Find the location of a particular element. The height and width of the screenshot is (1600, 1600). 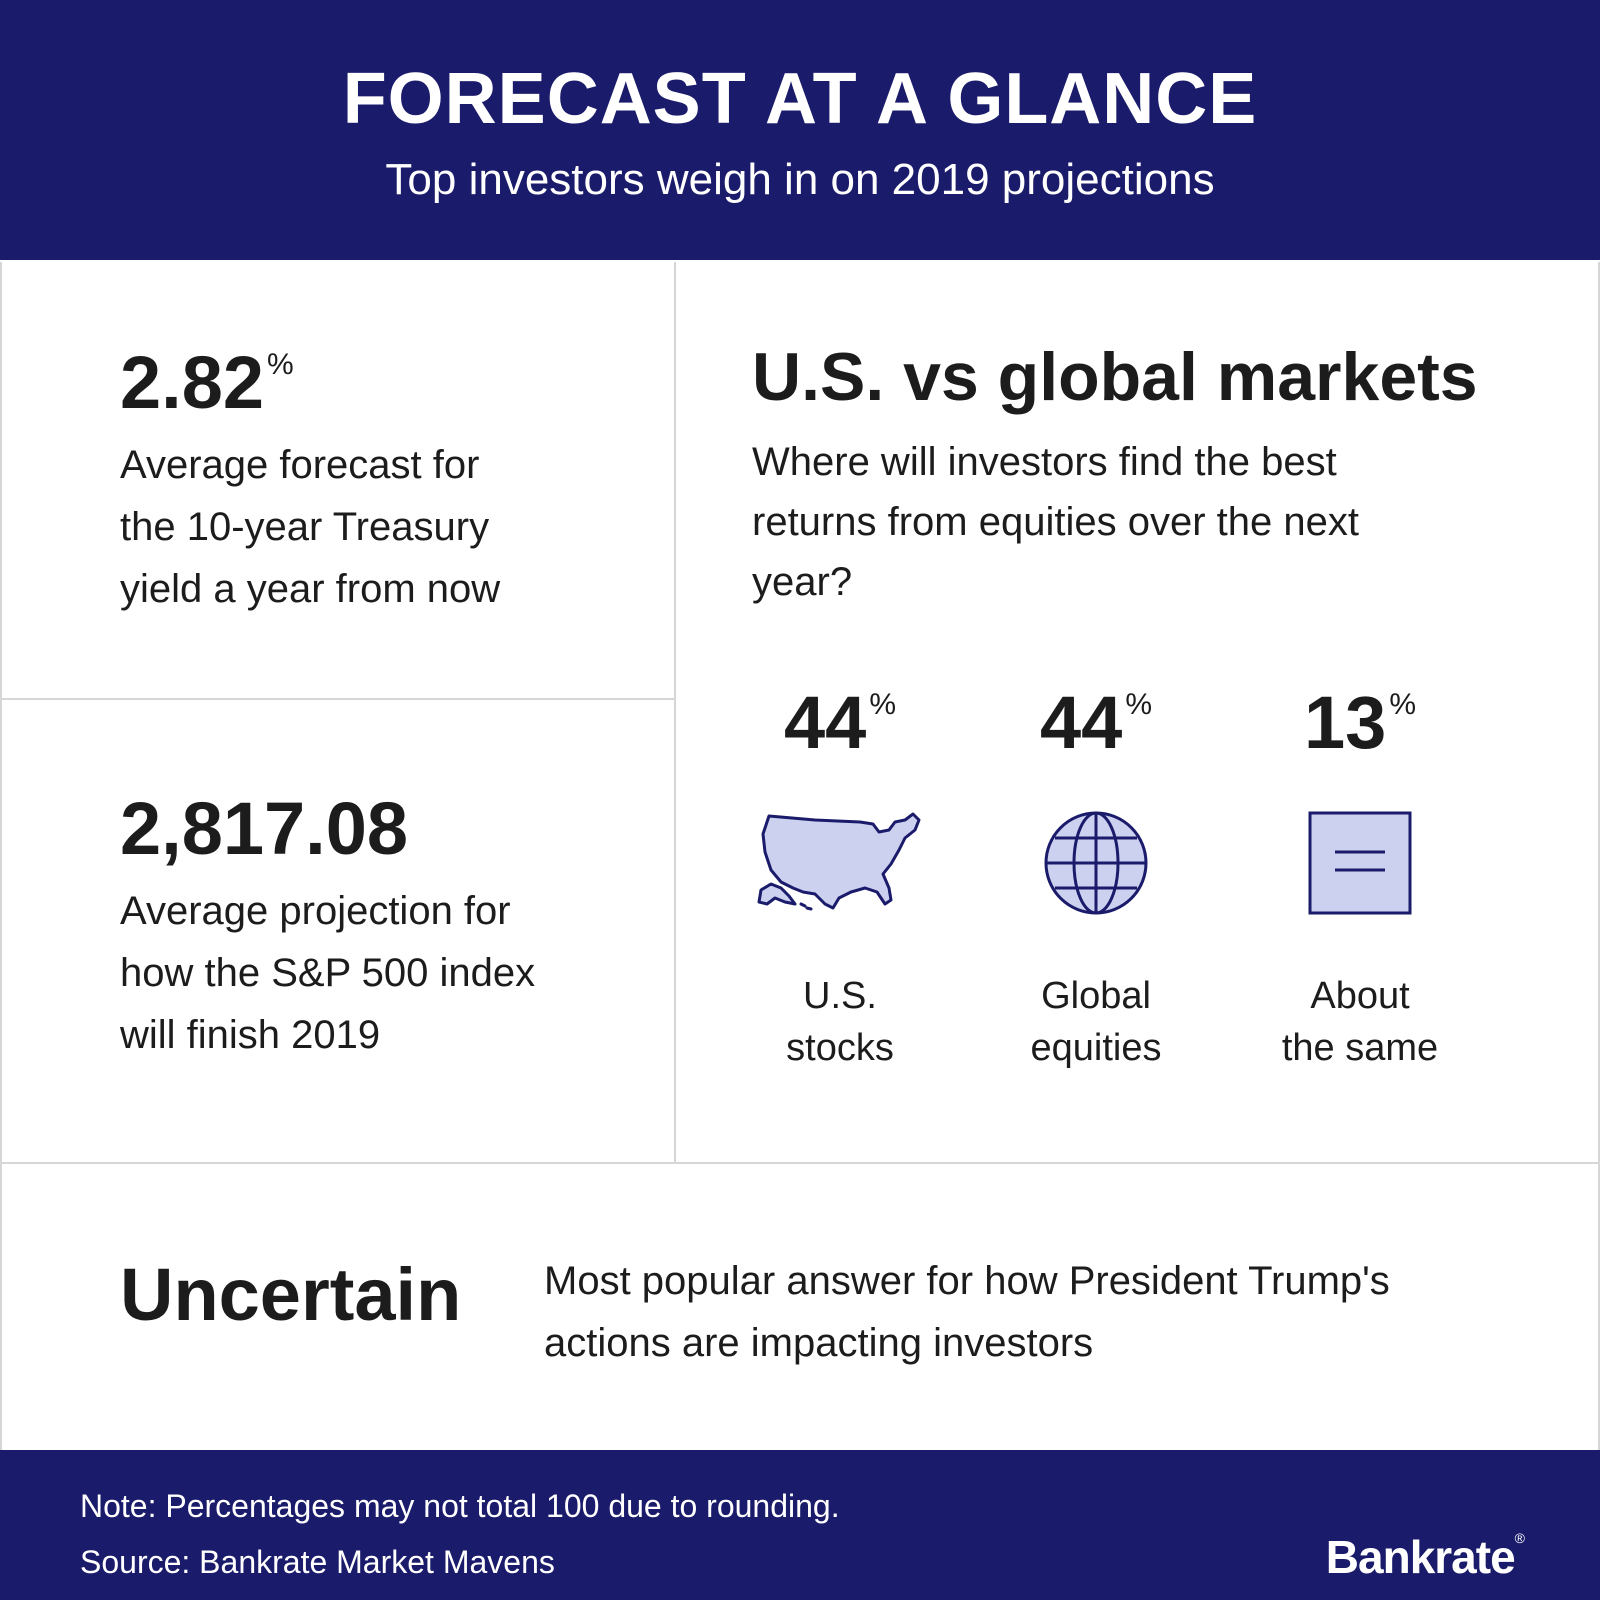

treasury-stat-value: 2.82% is located at coordinates (207, 382).